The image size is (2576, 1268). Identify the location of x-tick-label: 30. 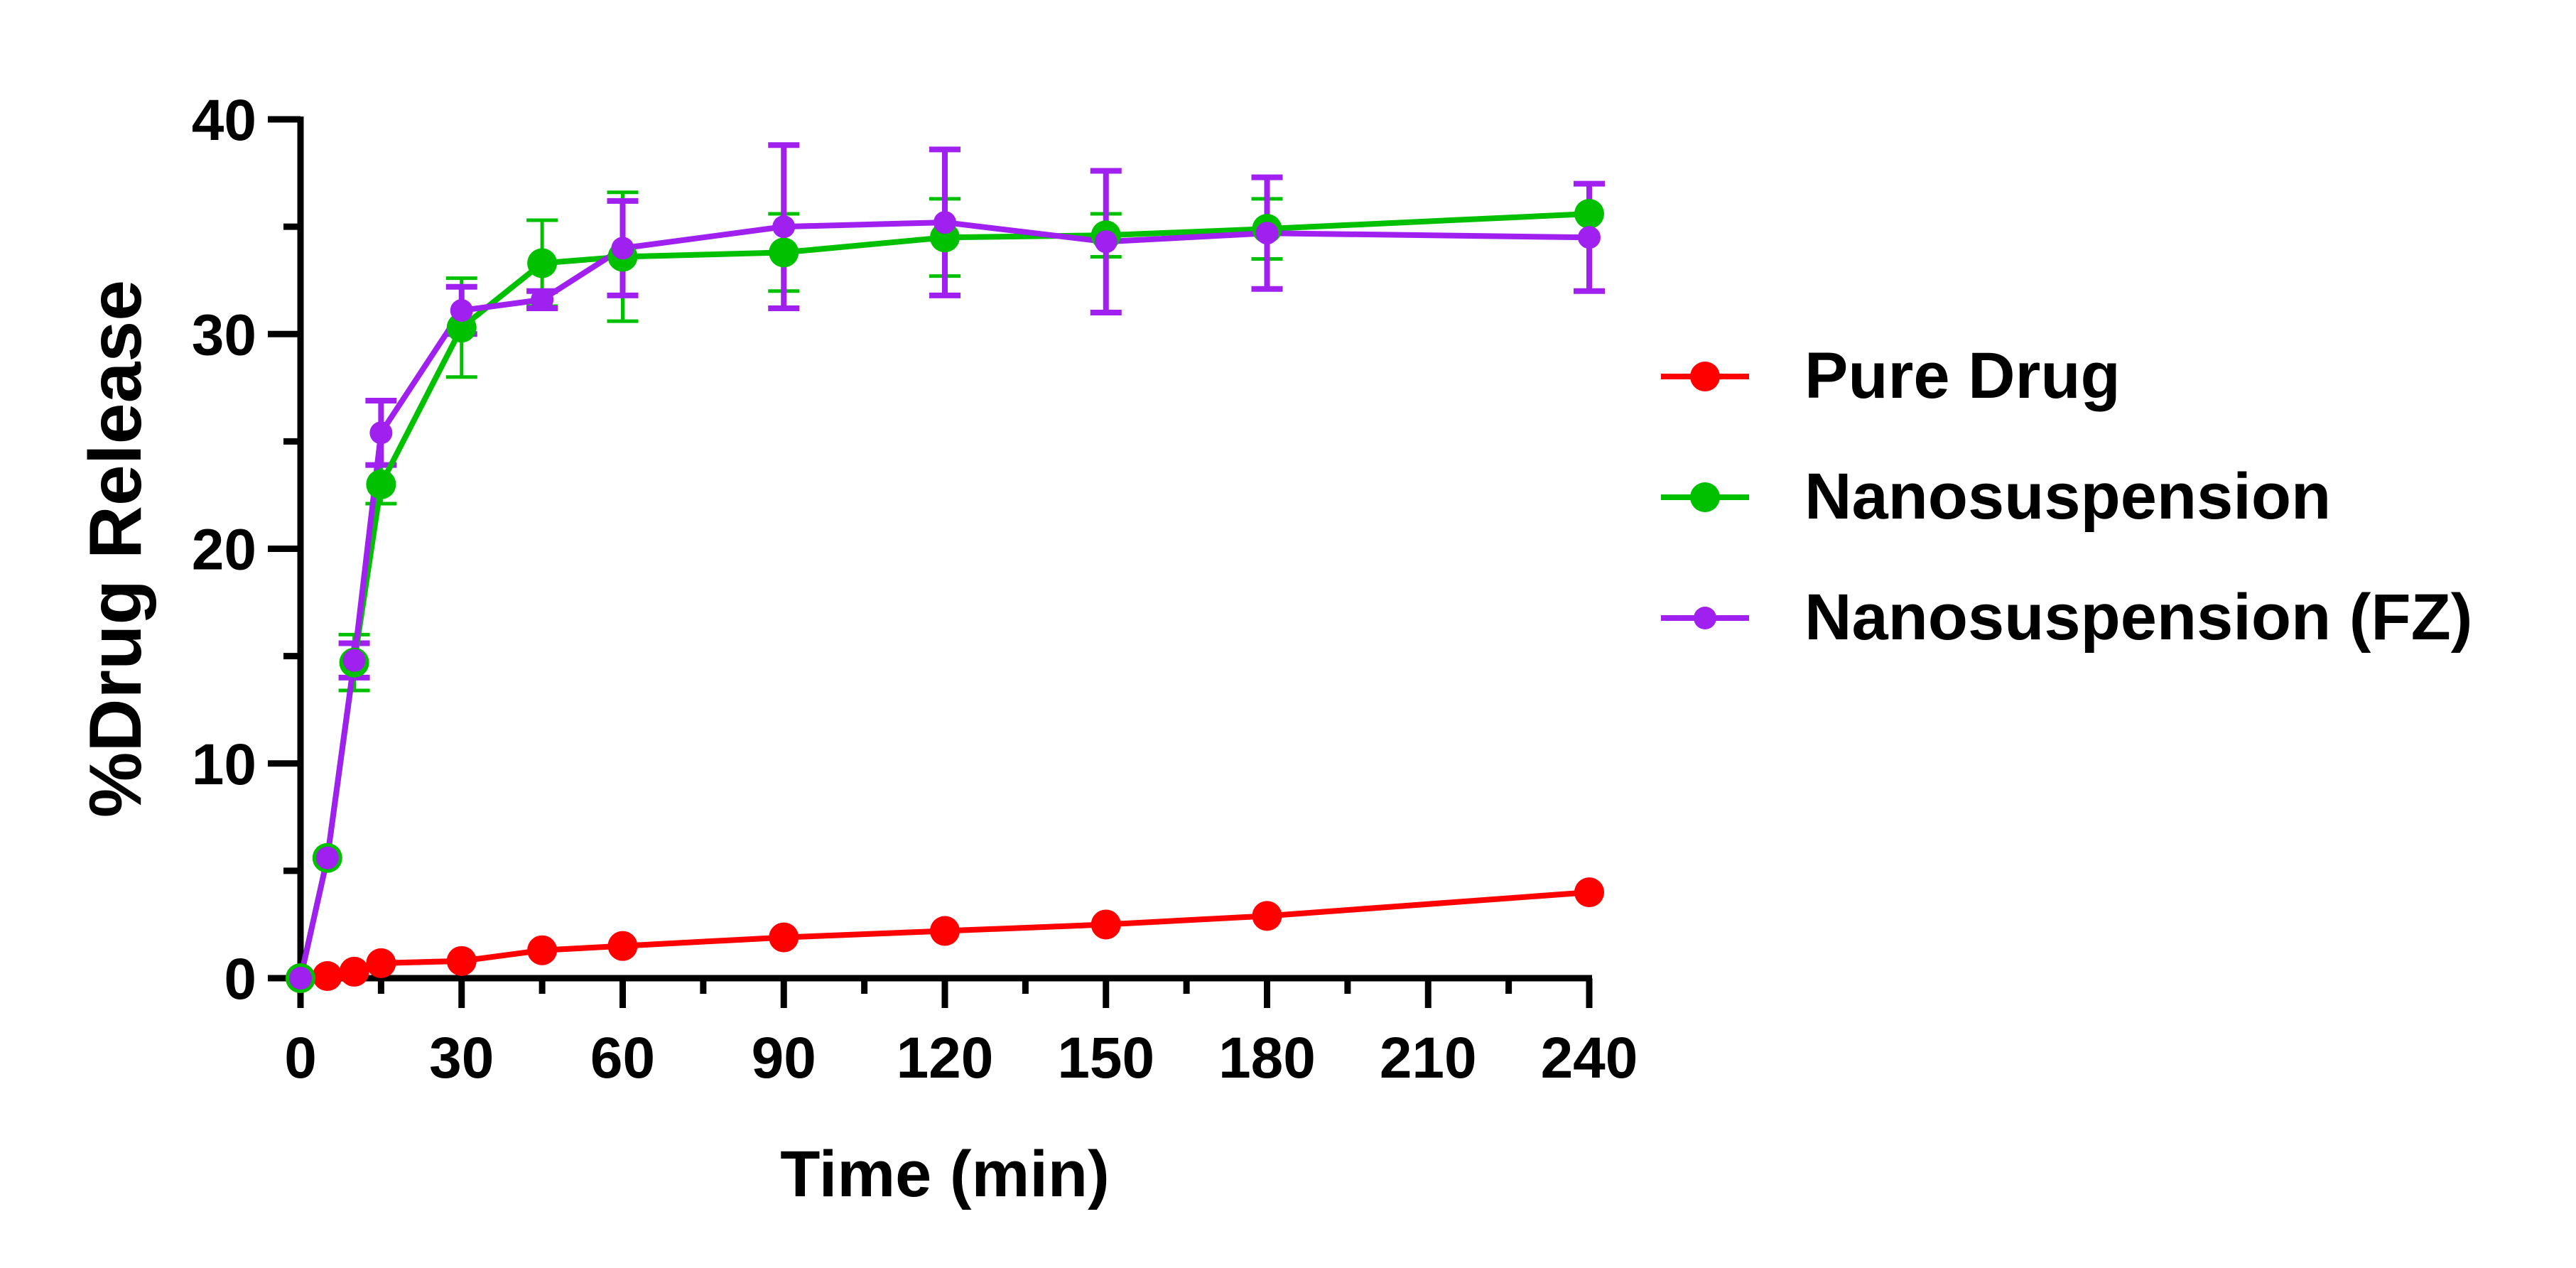
(461, 1058).